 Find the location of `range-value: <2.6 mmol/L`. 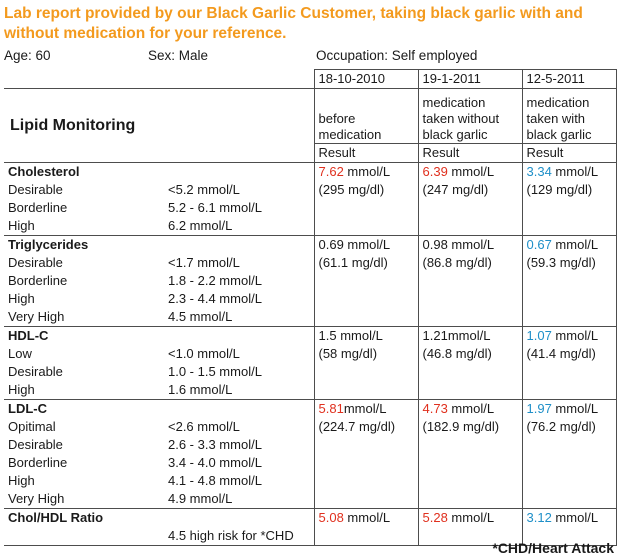

range-value: <2.6 mmol/L is located at coordinates (204, 426).